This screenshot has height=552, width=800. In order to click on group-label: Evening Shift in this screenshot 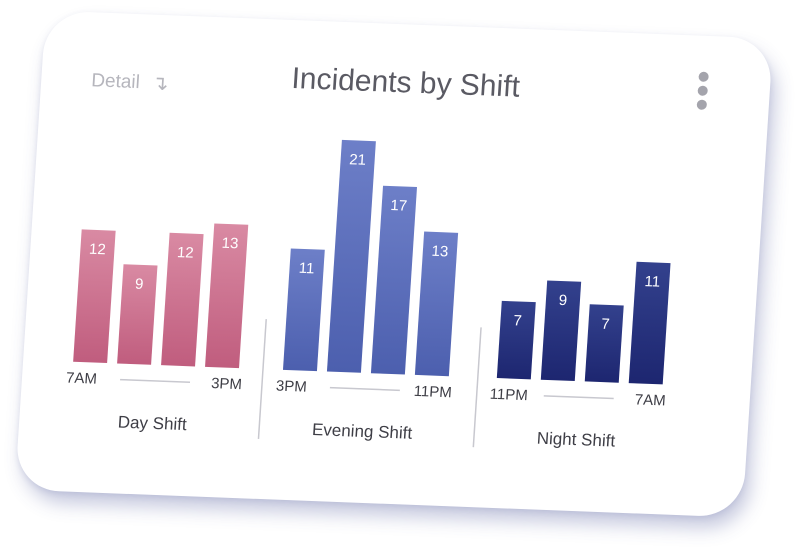, I will do `click(362, 431)`.